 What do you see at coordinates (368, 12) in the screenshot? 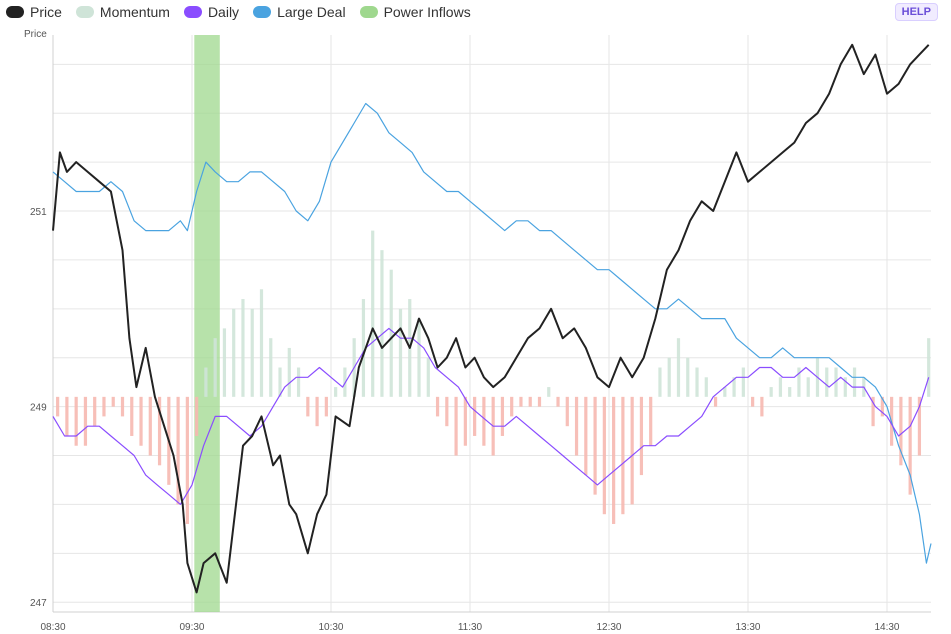
I see `legend-swatch-power-inflows` at bounding box center [368, 12].